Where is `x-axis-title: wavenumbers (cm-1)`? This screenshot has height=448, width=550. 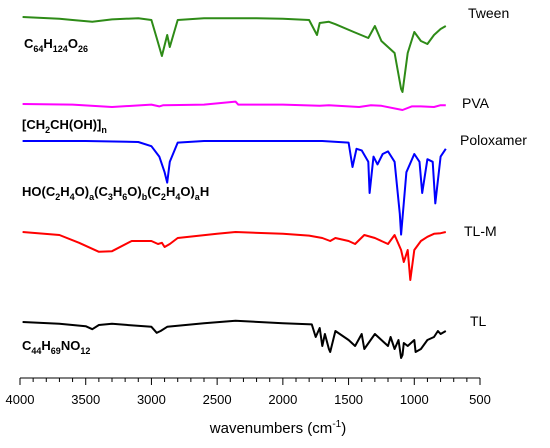 x-axis-title: wavenumbers (cm-1) is located at coordinates (277, 428).